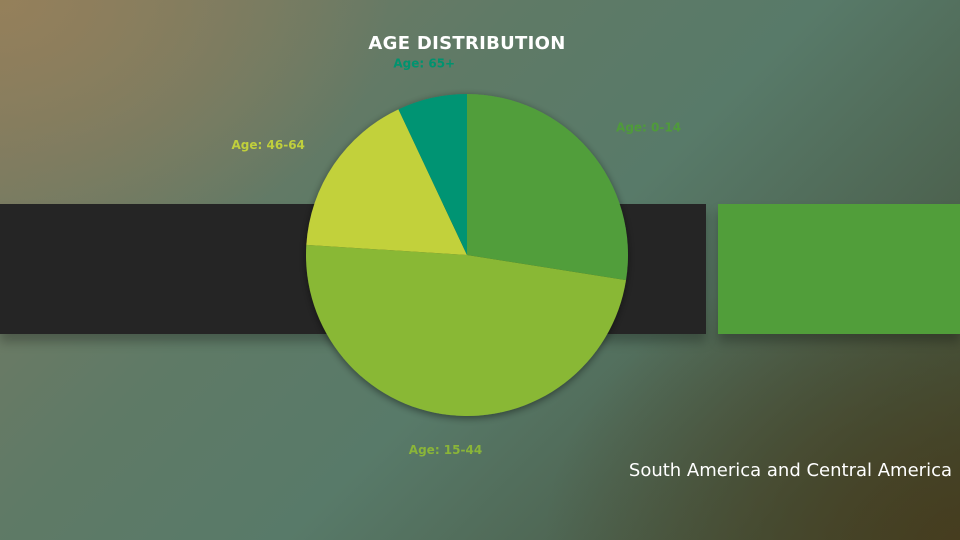  What do you see at coordinates (445, 450) in the screenshot?
I see `pie-label-2: Age: 15-44` at bounding box center [445, 450].